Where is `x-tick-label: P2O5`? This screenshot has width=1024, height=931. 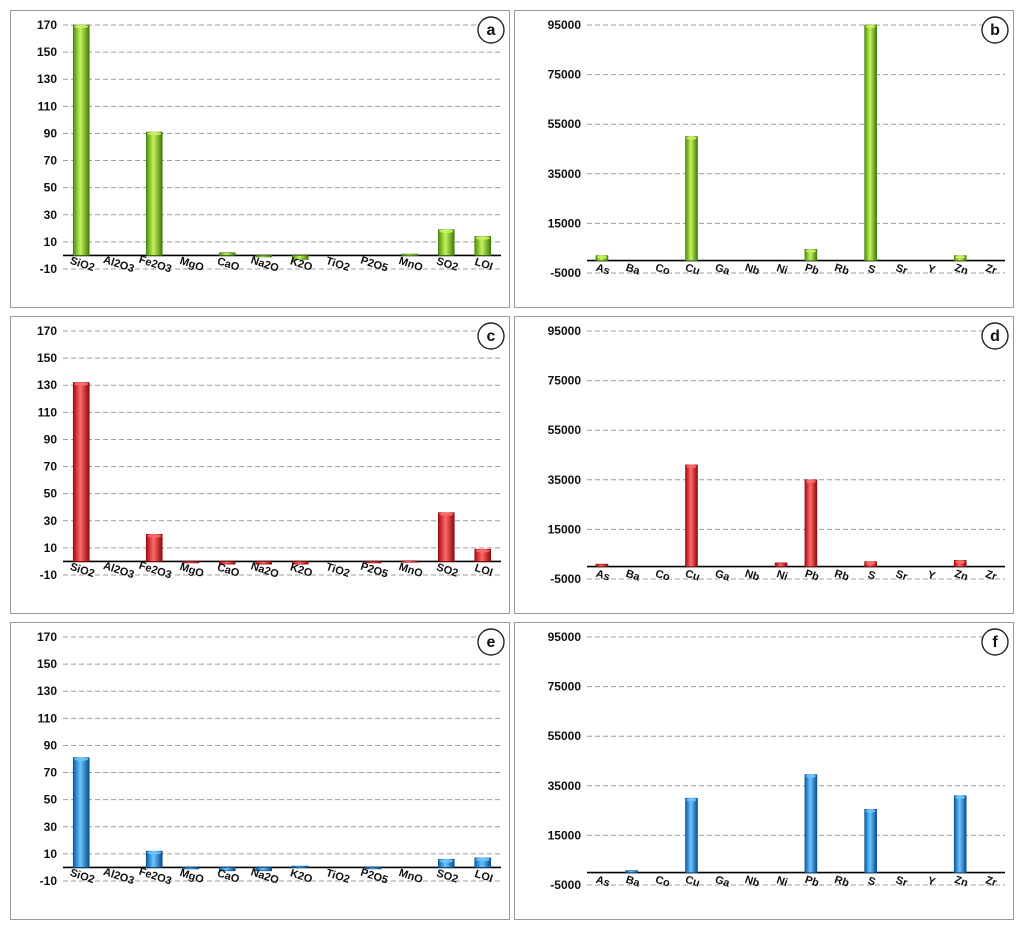 x-tick-label: P2O5 is located at coordinates (374, 265).